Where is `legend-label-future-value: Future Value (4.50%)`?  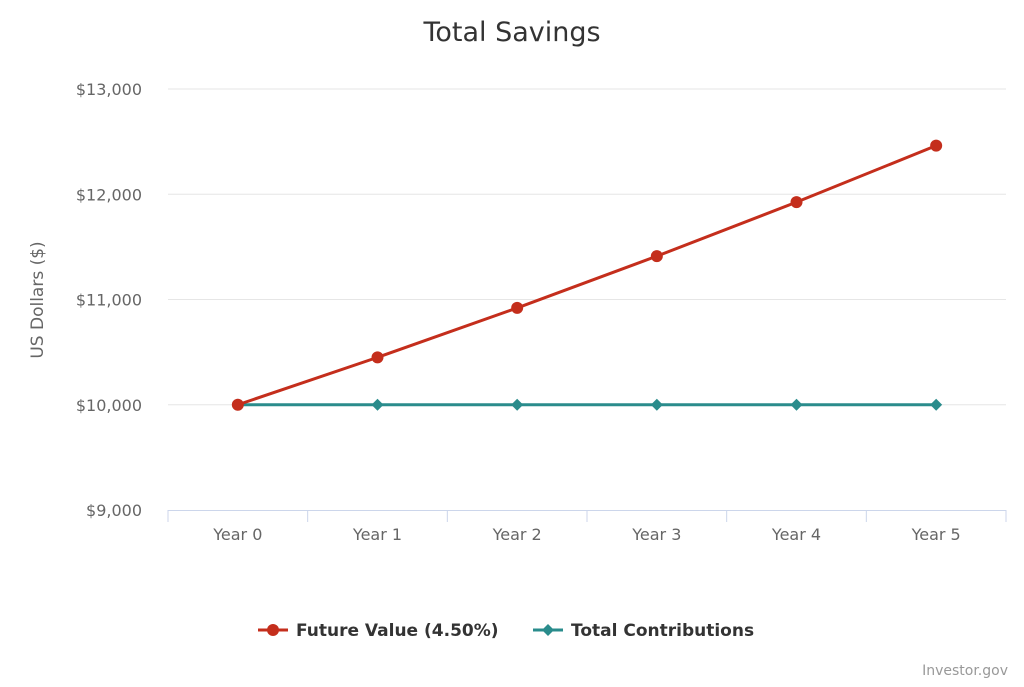 legend-label-future-value: Future Value (4.50%) is located at coordinates (397, 631).